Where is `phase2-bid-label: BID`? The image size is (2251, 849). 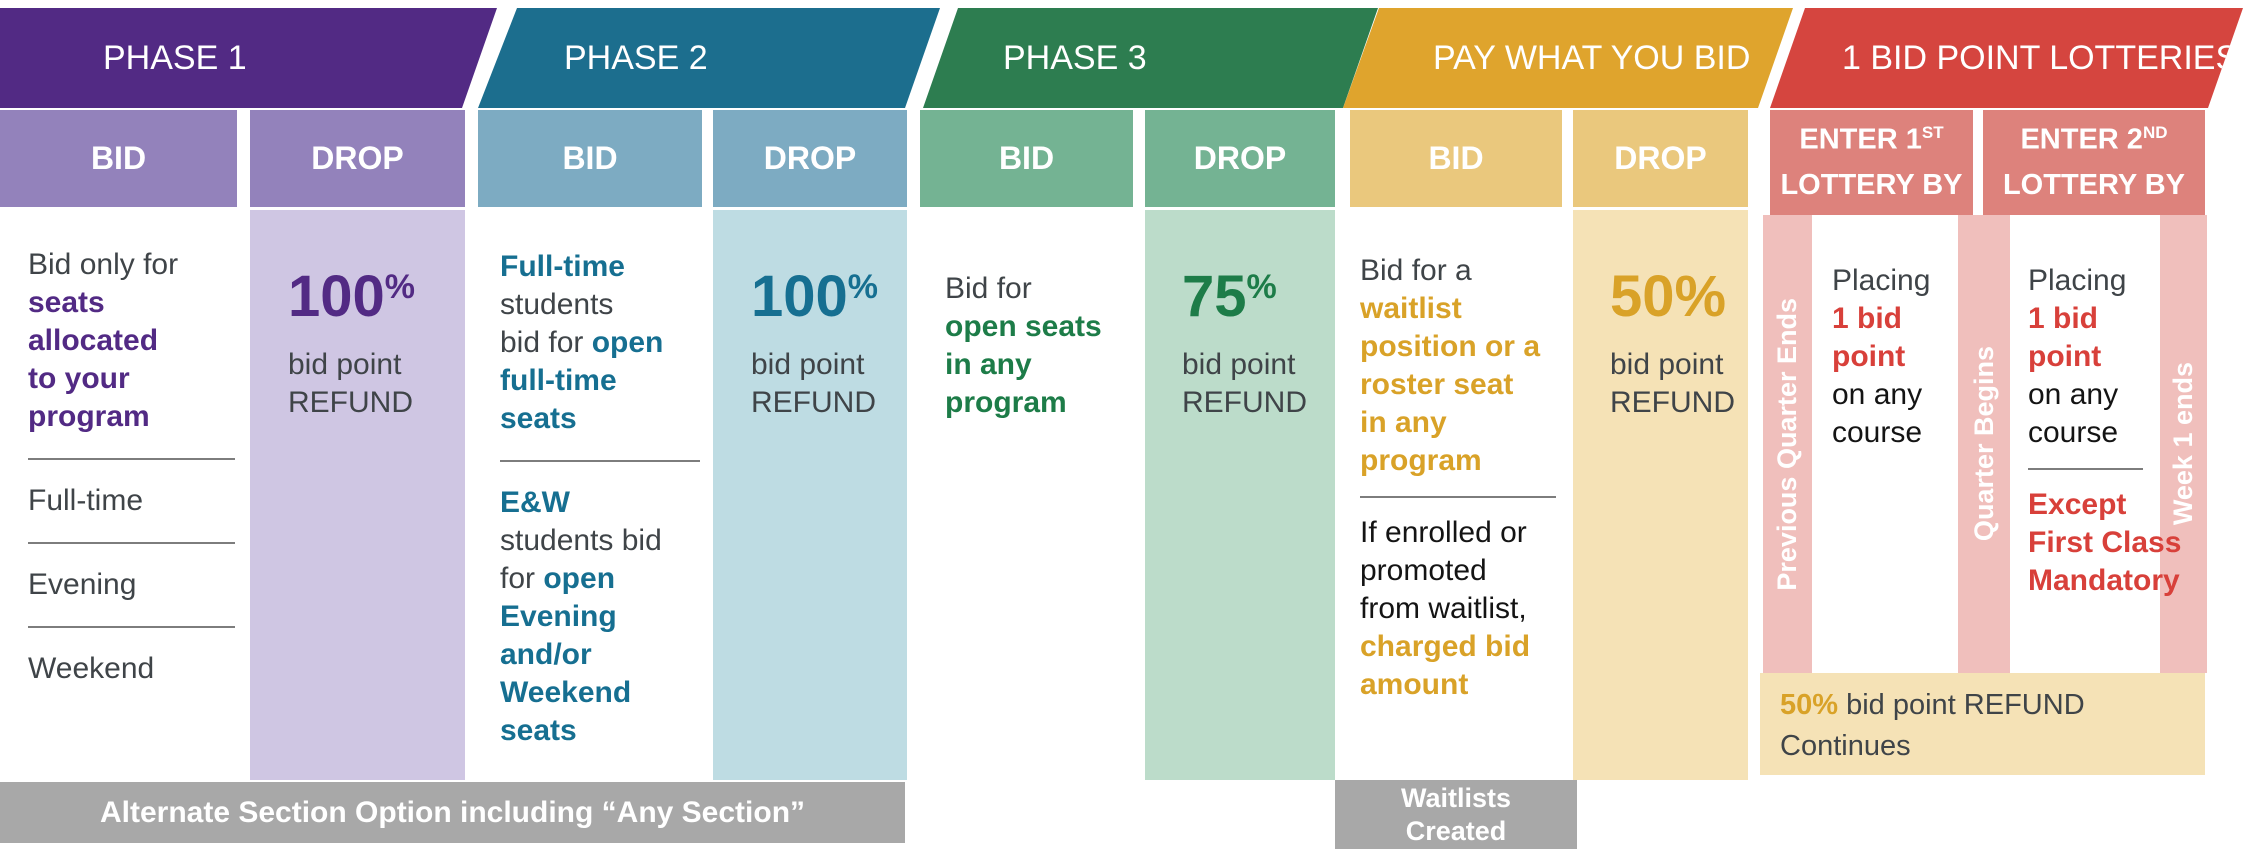
phase2-bid-label: BID is located at coordinates (590, 158).